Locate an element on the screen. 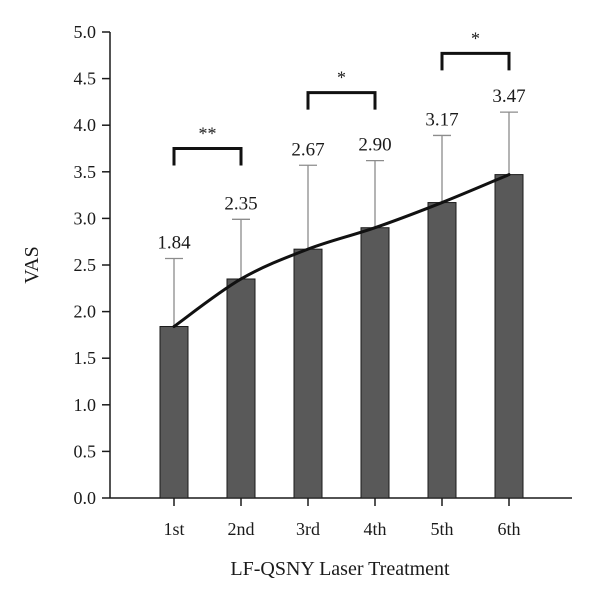  trend-line-group is located at coordinates (341, 251).